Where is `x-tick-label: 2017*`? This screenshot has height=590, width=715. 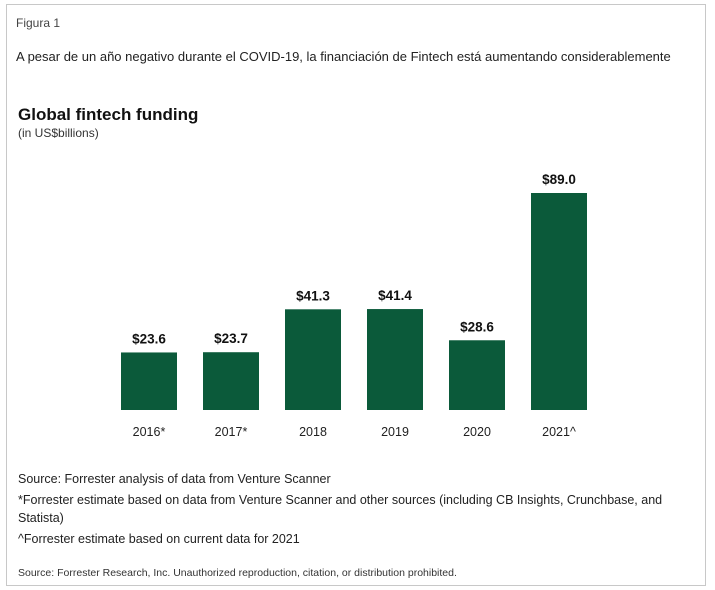
x-tick-label: 2017* is located at coordinates (231, 432).